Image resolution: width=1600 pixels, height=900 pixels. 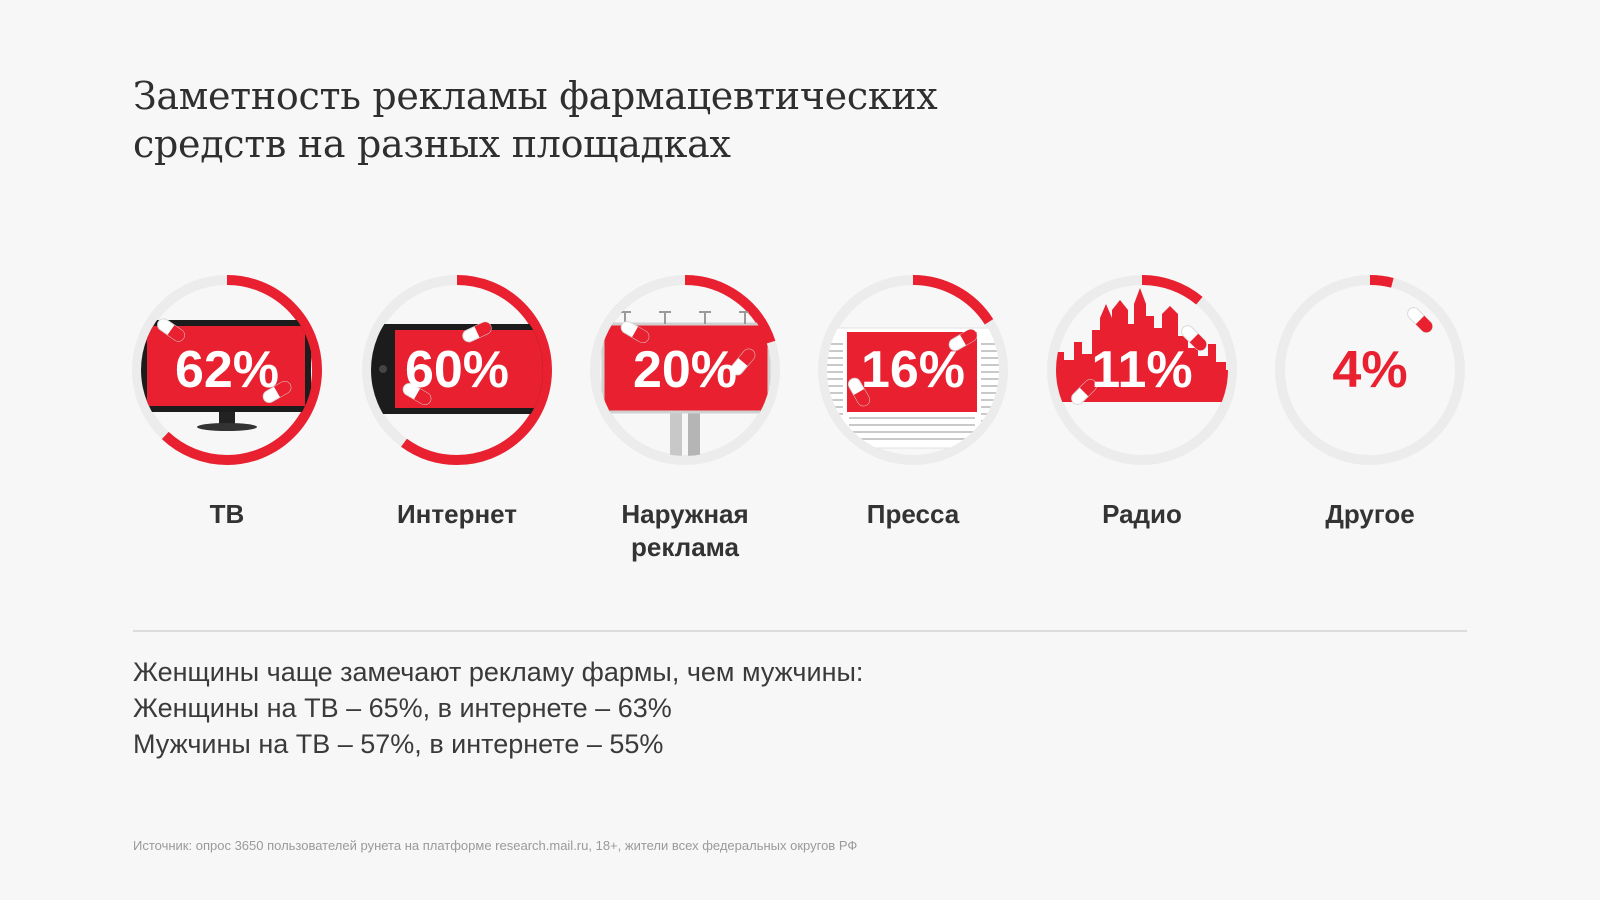 I want to click on ring-chart: 62%, so click(x=227, y=370).